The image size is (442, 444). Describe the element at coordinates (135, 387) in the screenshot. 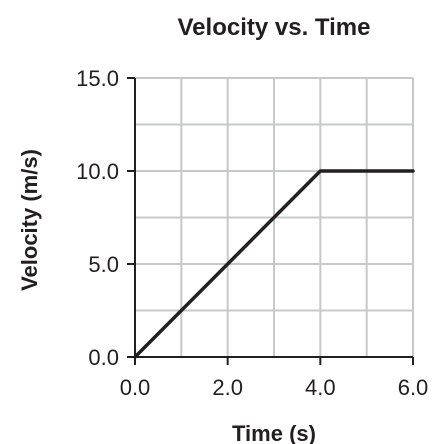

I see `x-tick-label: 0.0` at that location.